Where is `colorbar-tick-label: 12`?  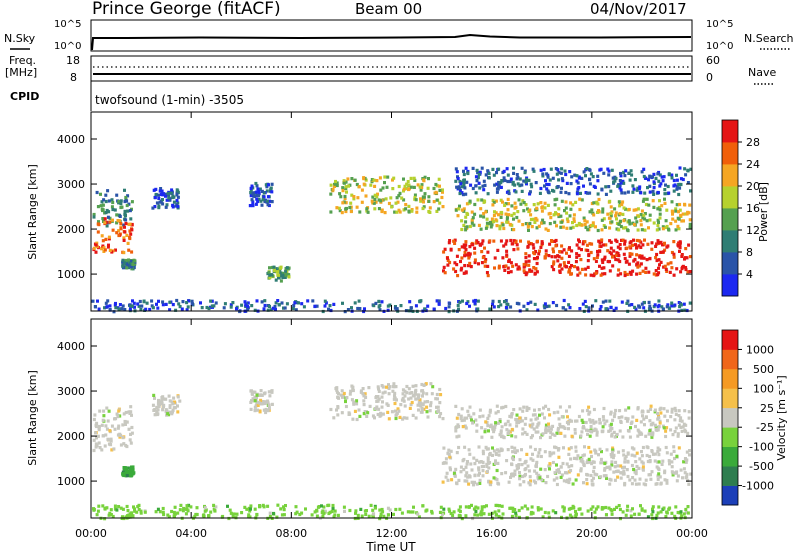
colorbar-tick-label: 12 is located at coordinates (753, 230).